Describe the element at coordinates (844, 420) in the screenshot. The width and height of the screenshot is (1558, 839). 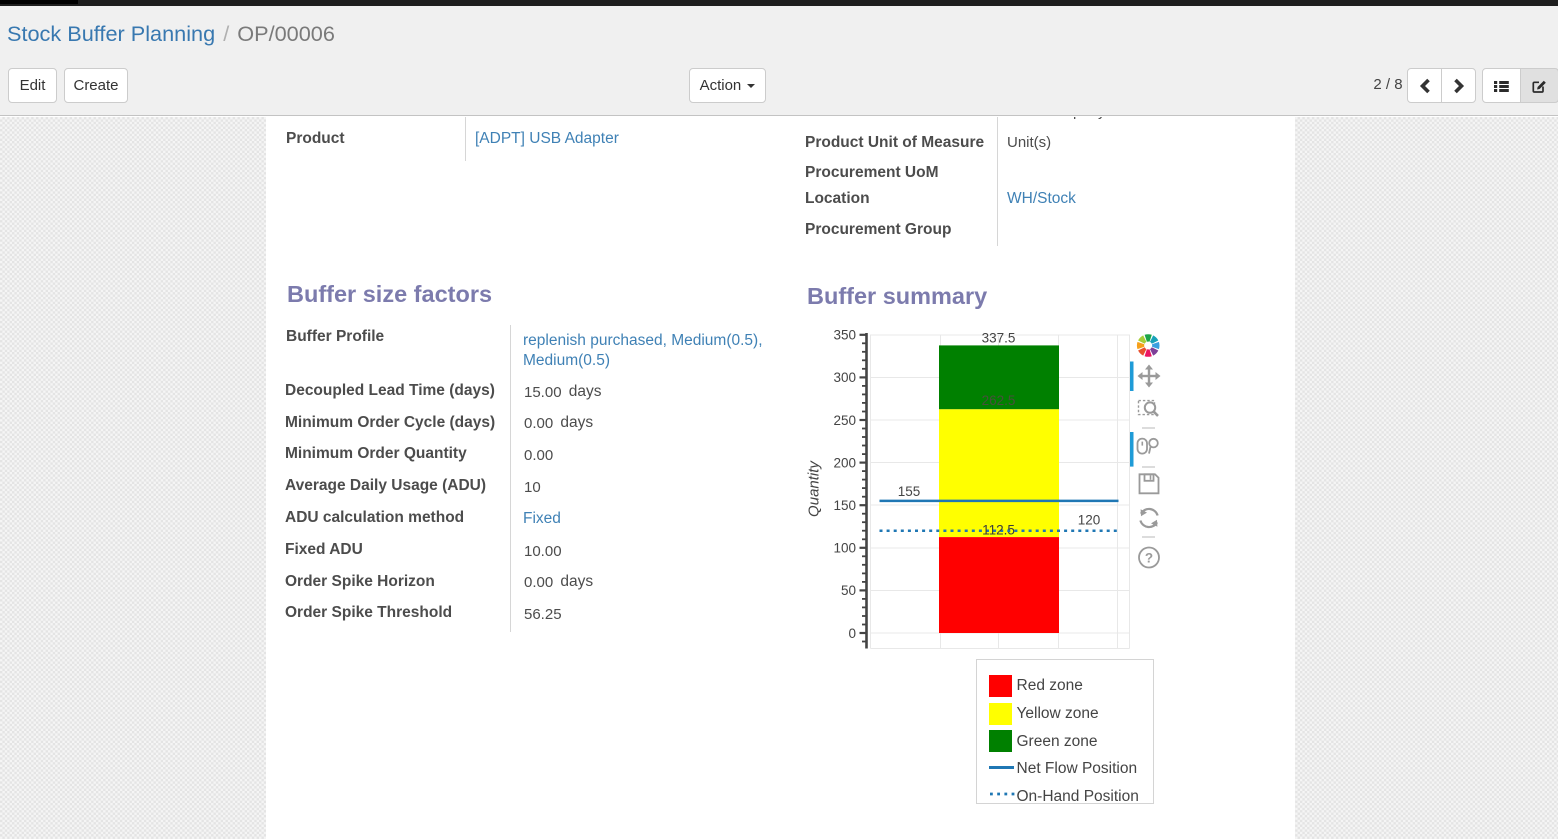
I see `svg-text: 250` at that location.